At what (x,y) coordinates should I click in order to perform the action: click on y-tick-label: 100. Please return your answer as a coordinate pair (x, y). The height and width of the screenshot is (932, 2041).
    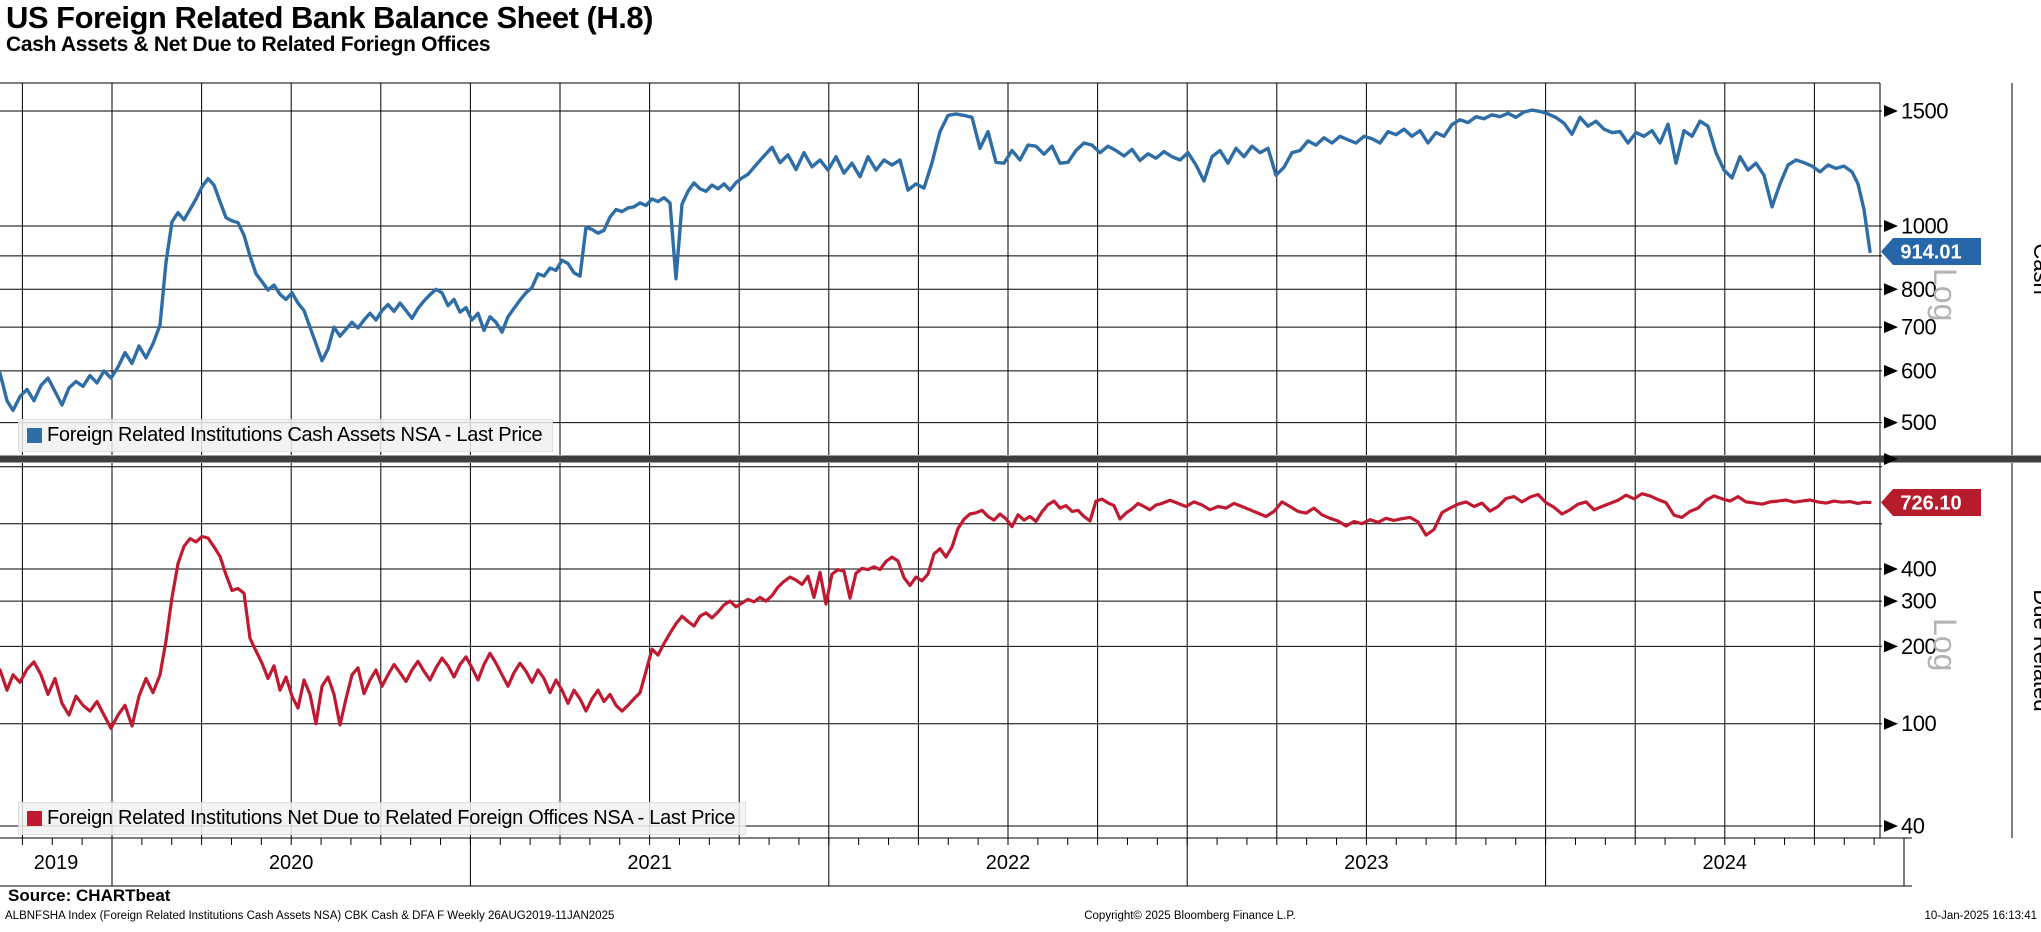
    Looking at the image, I should click on (1918, 723).